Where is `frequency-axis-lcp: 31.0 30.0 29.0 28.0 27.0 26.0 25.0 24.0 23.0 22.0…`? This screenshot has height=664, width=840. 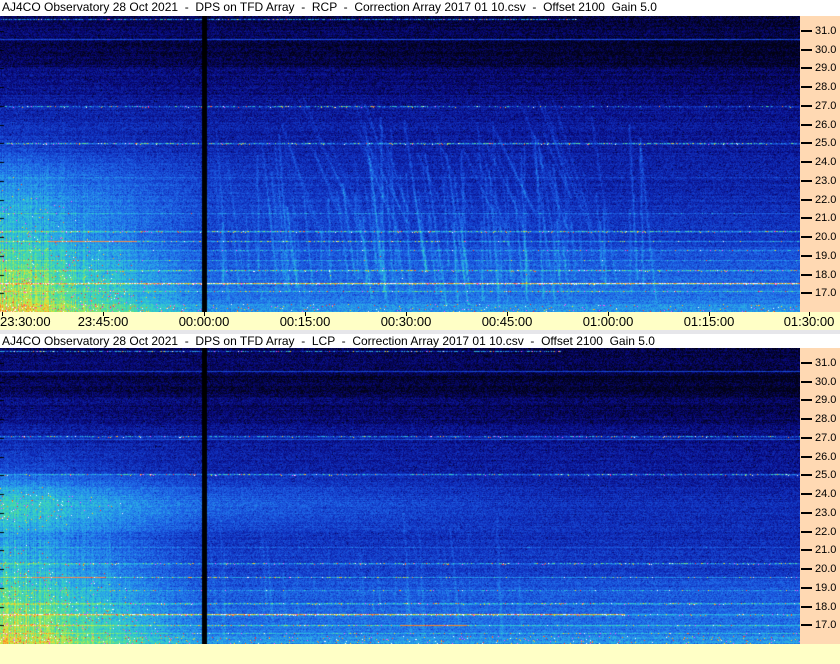 frequency-axis-lcp: 31.0 30.0 29.0 28.0 27.0 26.0 25.0 24.0 23.0 22.0… is located at coordinates (820, 496).